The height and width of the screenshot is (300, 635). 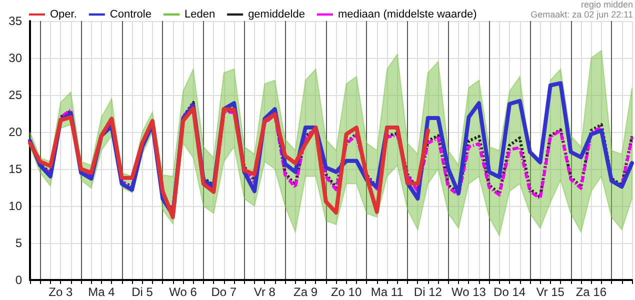 I want to click on y-tick-label: 15, so click(x=15, y=169).